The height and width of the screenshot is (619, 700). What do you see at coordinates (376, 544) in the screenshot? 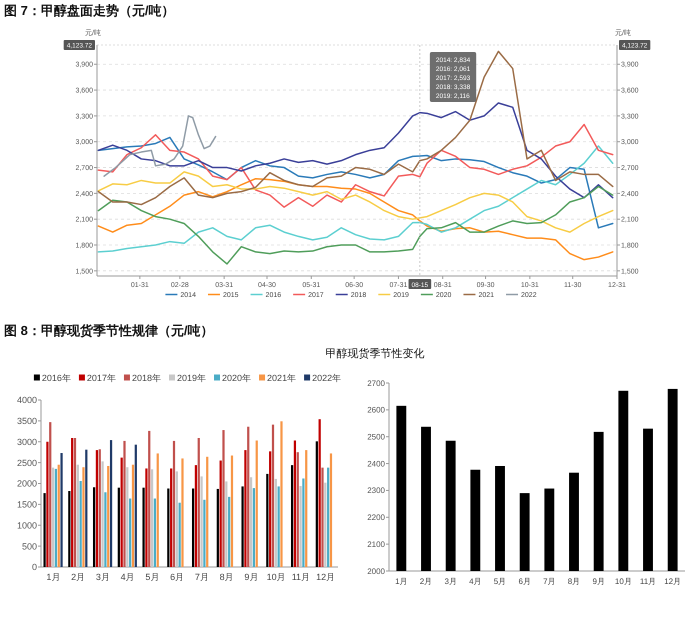
I see `y-tick-label: 2100` at bounding box center [376, 544].